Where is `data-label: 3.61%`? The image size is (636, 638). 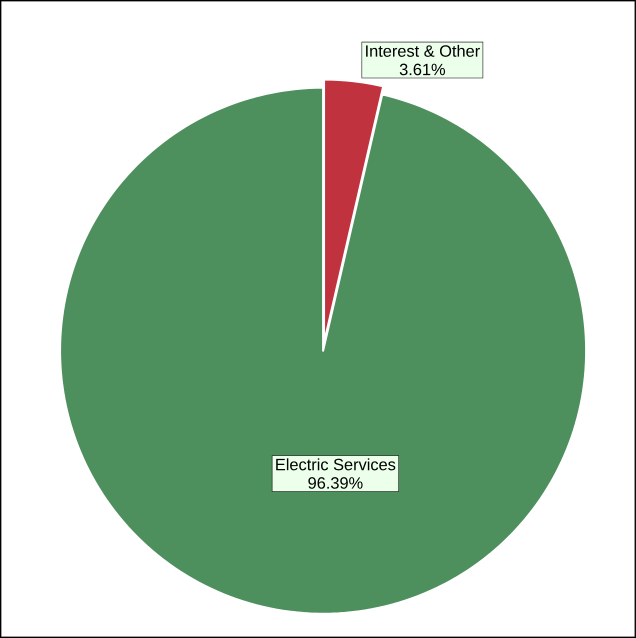
data-label: 3.61% is located at coordinates (423, 70).